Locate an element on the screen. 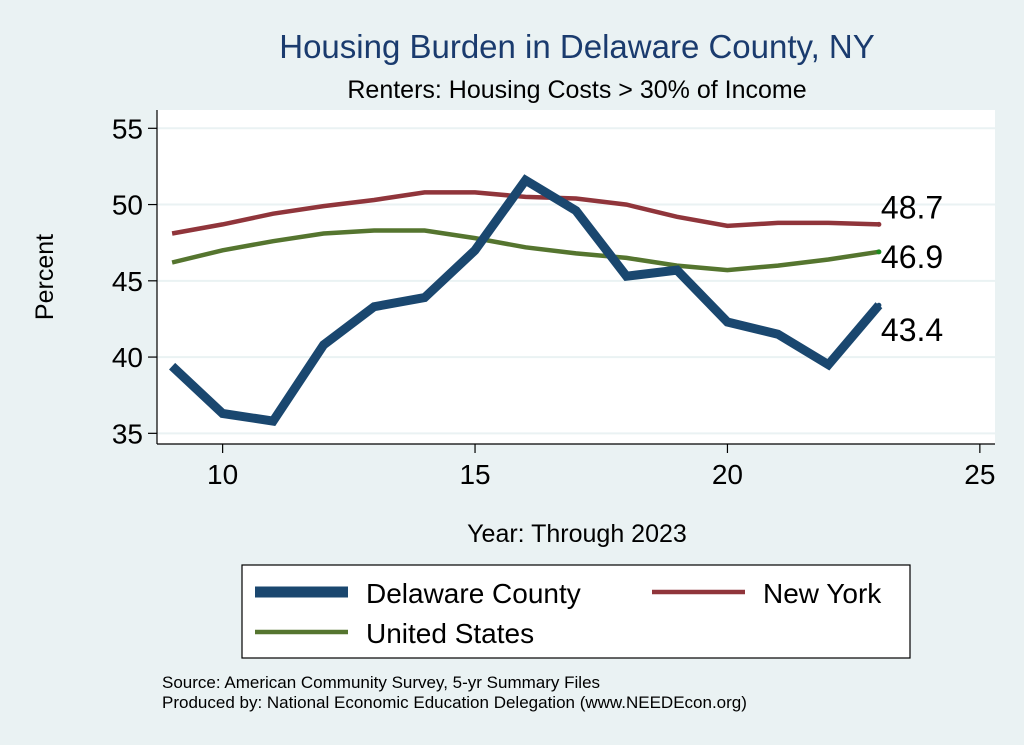 This screenshot has height=745, width=1024. series-line-united-states is located at coordinates (525, 250).